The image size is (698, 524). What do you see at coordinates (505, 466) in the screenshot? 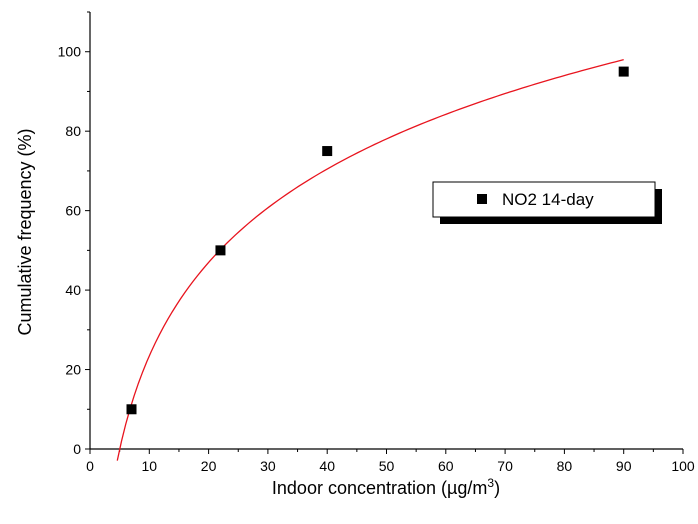
I see `x-tick-label: 70` at bounding box center [505, 466].